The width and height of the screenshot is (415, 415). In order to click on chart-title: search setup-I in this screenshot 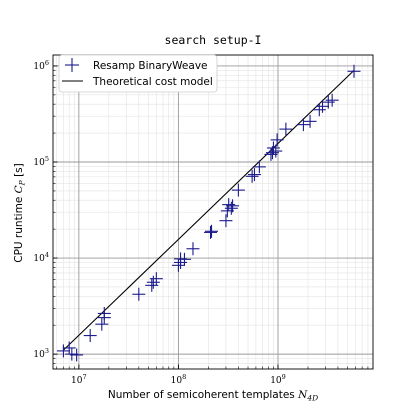, I will do `click(213, 40)`.